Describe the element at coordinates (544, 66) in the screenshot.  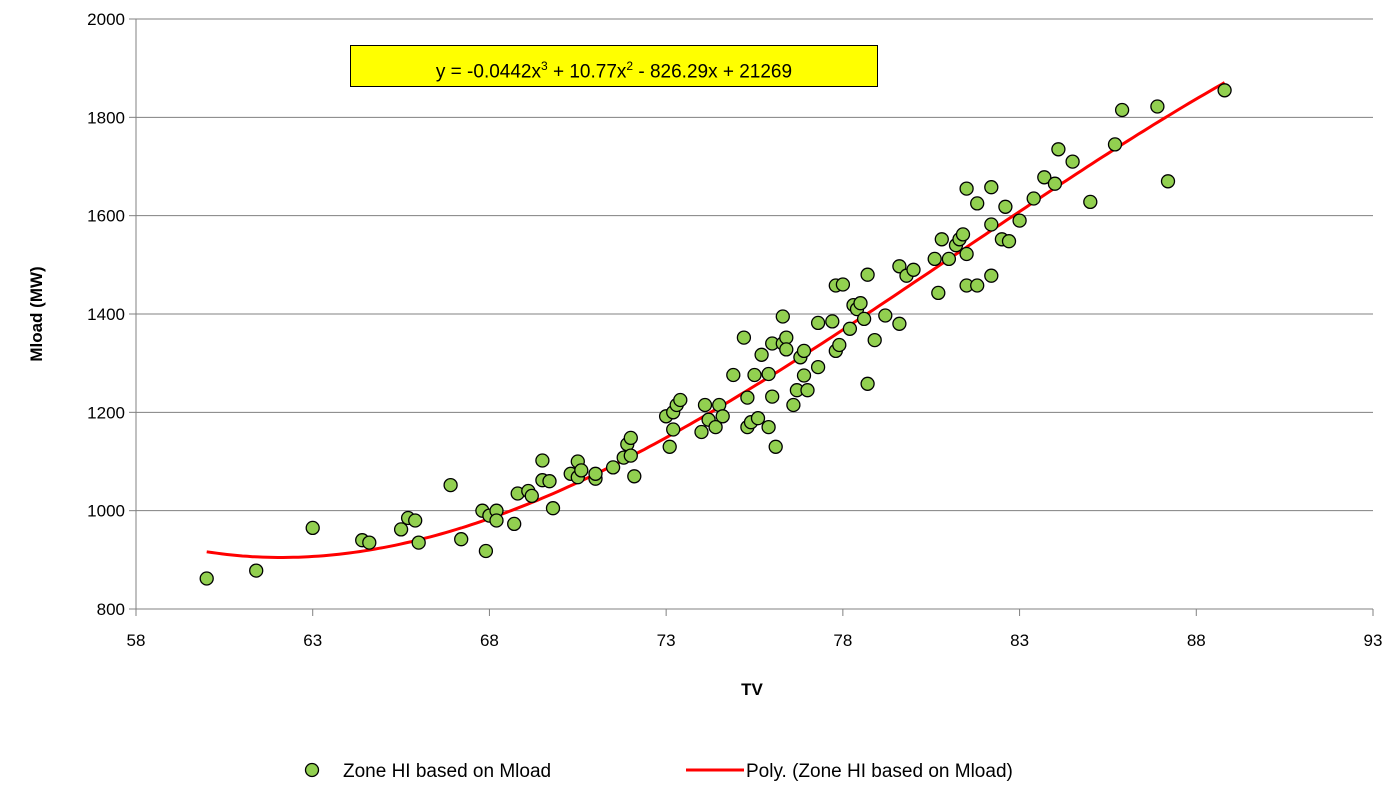
I see `equation-exponent-3: 3` at that location.